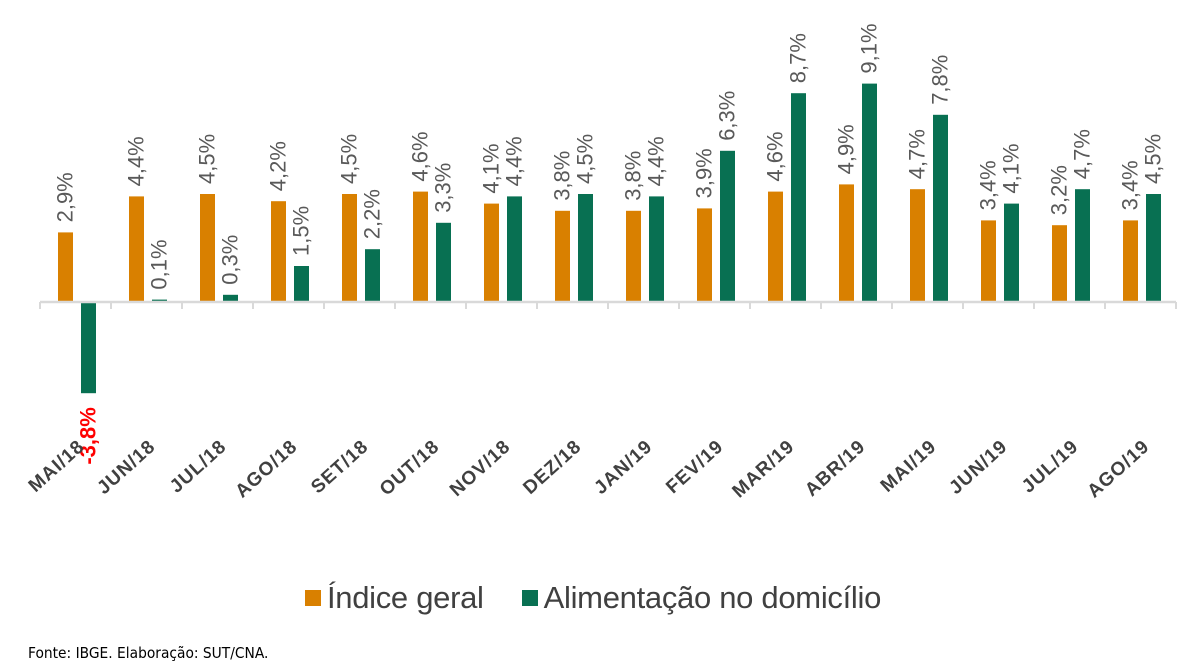  What do you see at coordinates (1011, 168) in the screenshot?
I see `data-label-alimentacao: 4,1%` at bounding box center [1011, 168].